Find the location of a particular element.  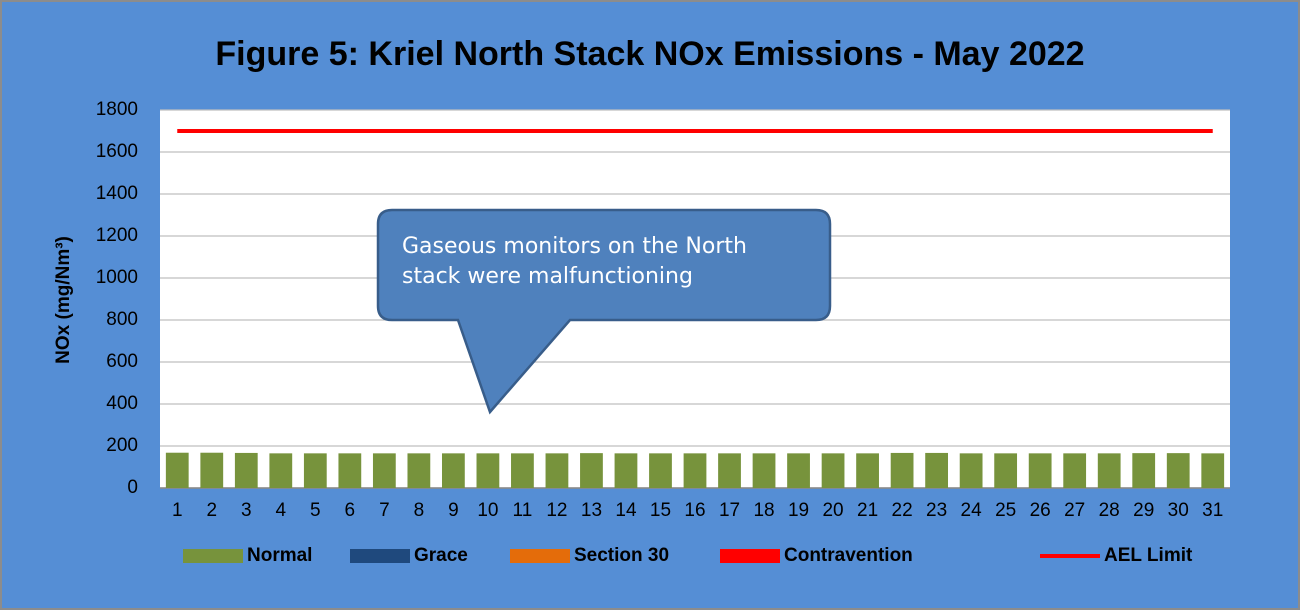

x-tick-label: 12 is located at coordinates (556, 510).